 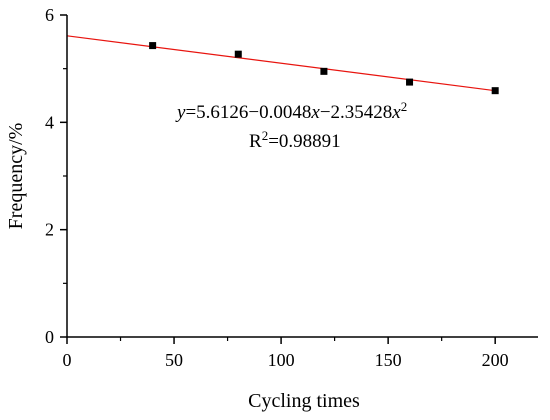 I want to click on r-squared-label: R2=0.98891, so click(x=295, y=140).